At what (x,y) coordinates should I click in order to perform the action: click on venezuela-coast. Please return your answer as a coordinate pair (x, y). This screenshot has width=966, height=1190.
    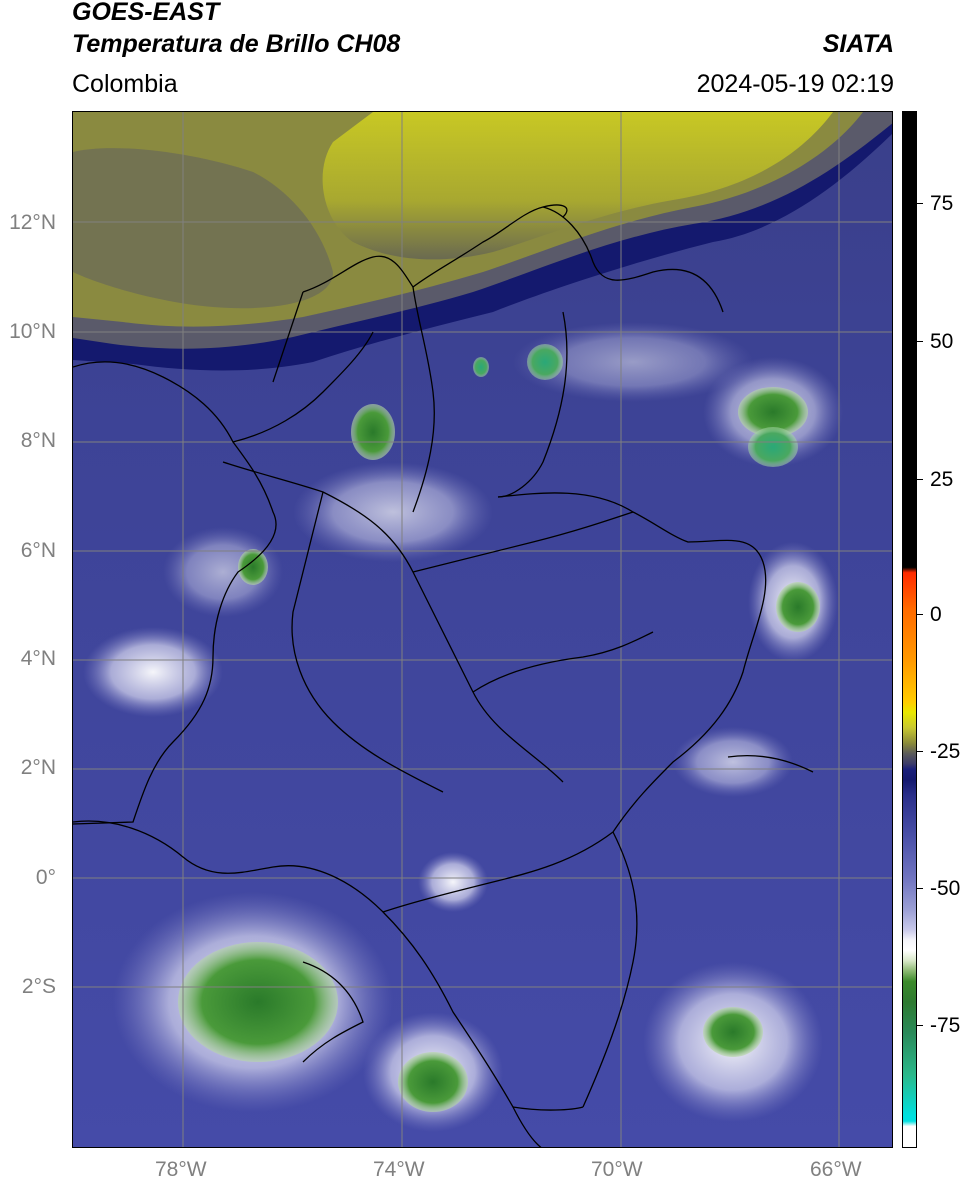
    Looking at the image, I should click on (633, 259).